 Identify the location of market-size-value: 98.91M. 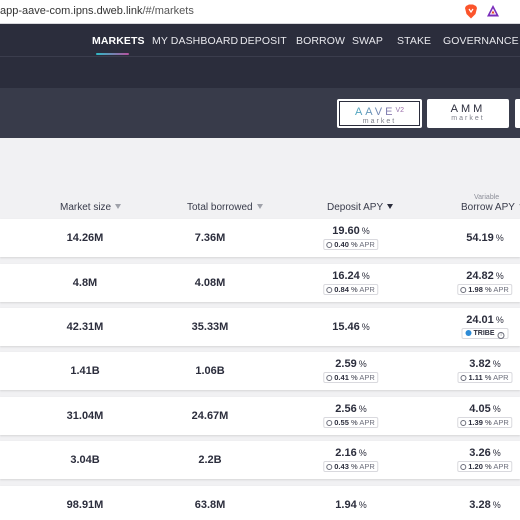
(85, 505).